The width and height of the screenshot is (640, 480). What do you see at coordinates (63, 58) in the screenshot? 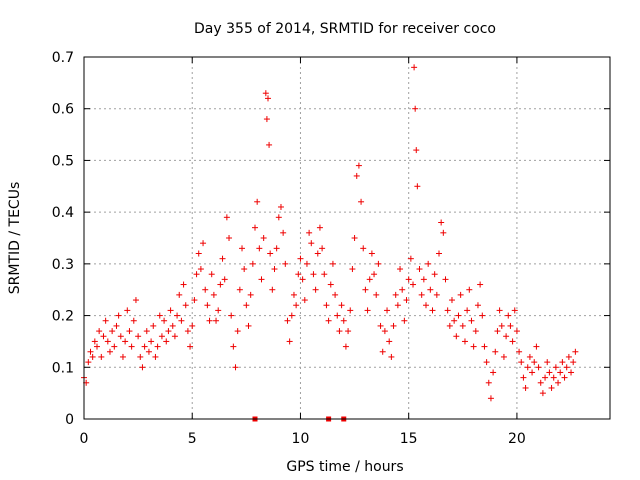
I see `y-tick-label: 0.7` at bounding box center [63, 58].